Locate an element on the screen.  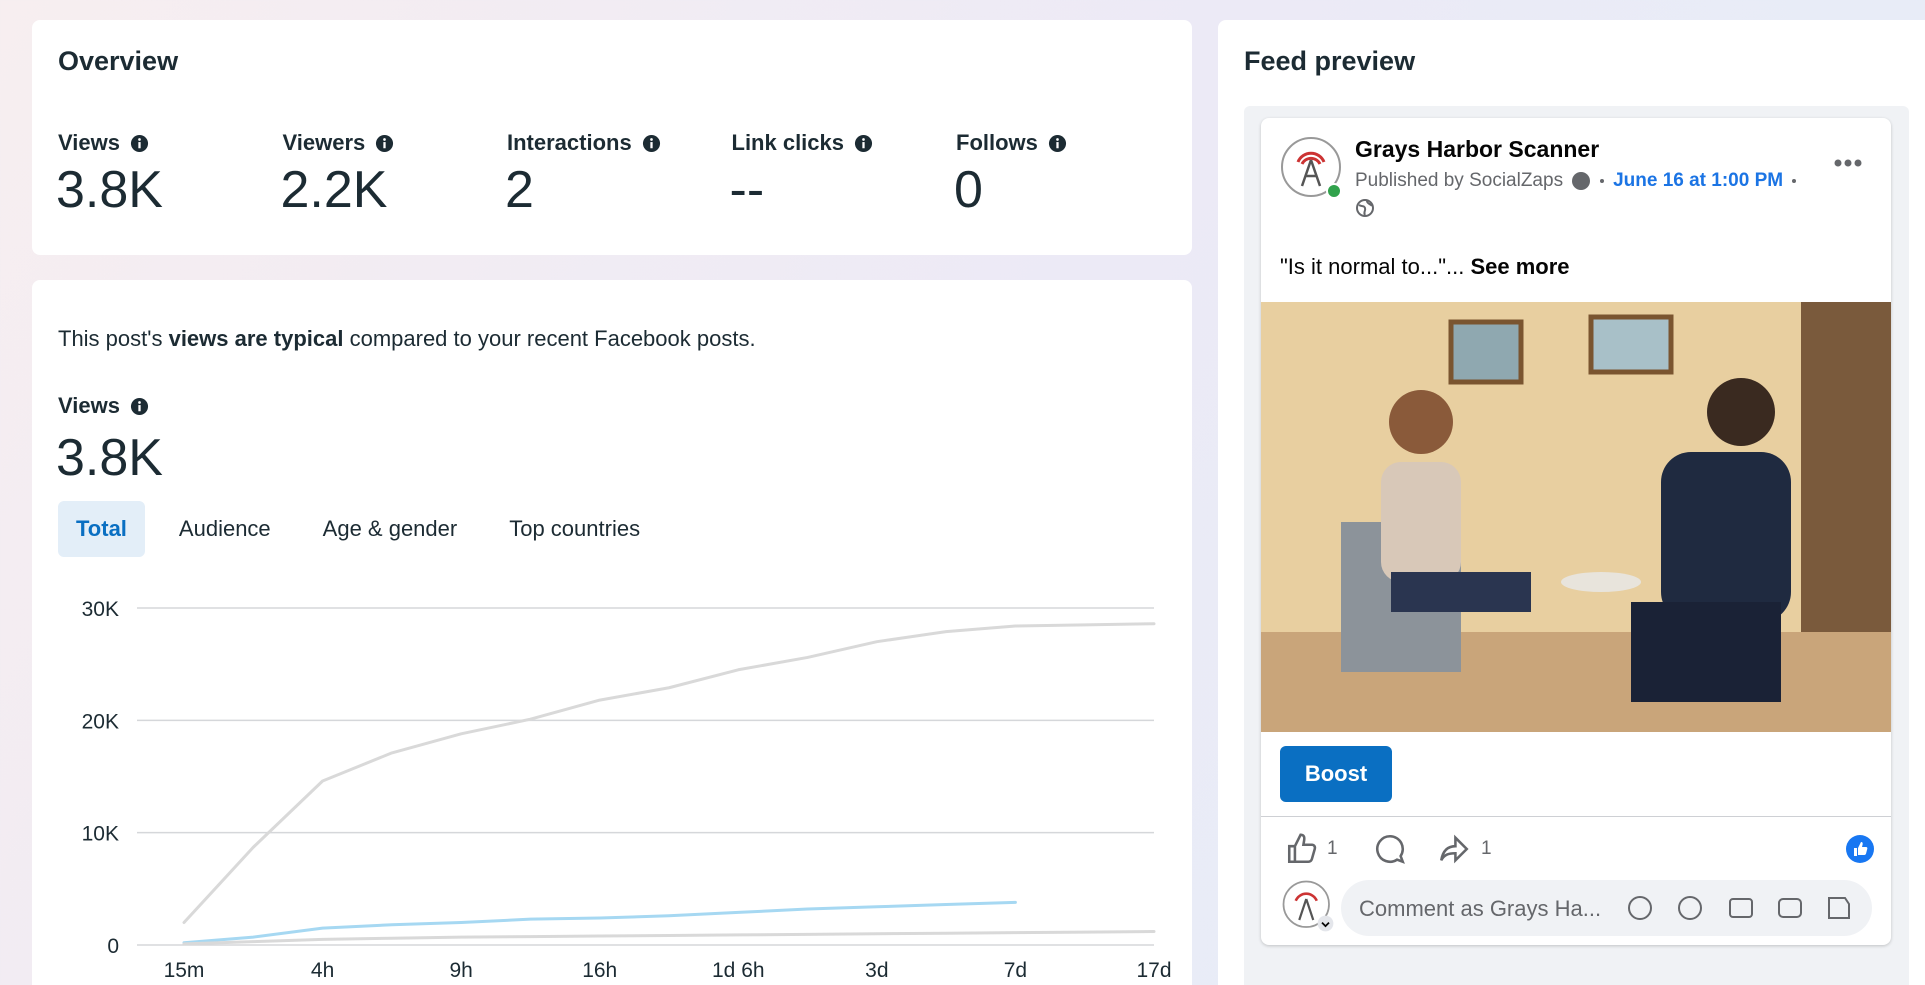
x-tick-label: 7d is located at coordinates (1015, 970).